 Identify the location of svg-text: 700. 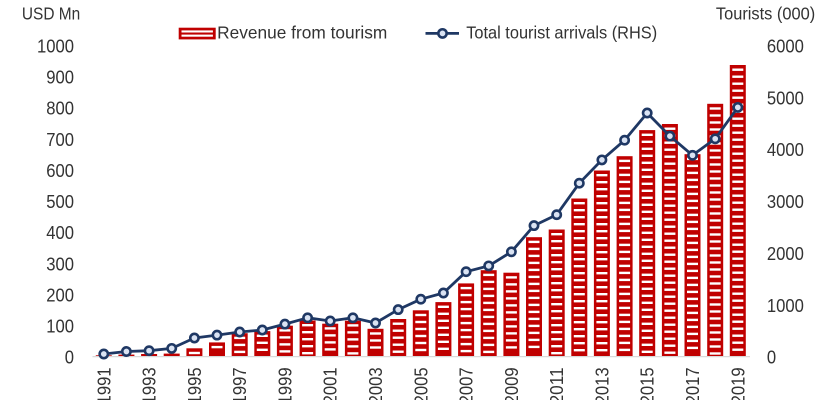
(60, 140).